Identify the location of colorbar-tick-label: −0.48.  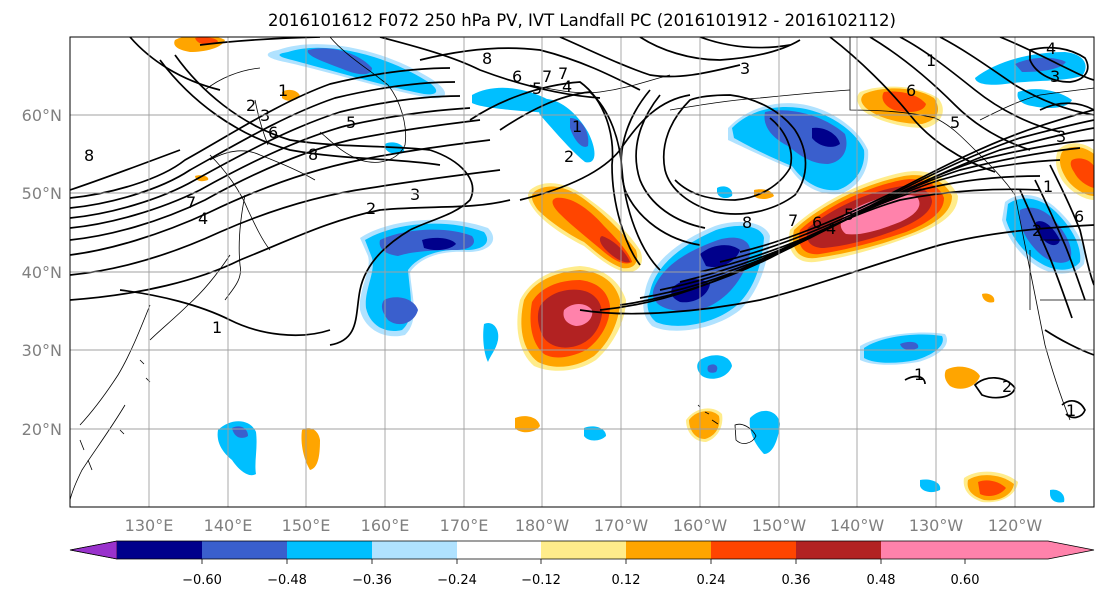
(287, 580).